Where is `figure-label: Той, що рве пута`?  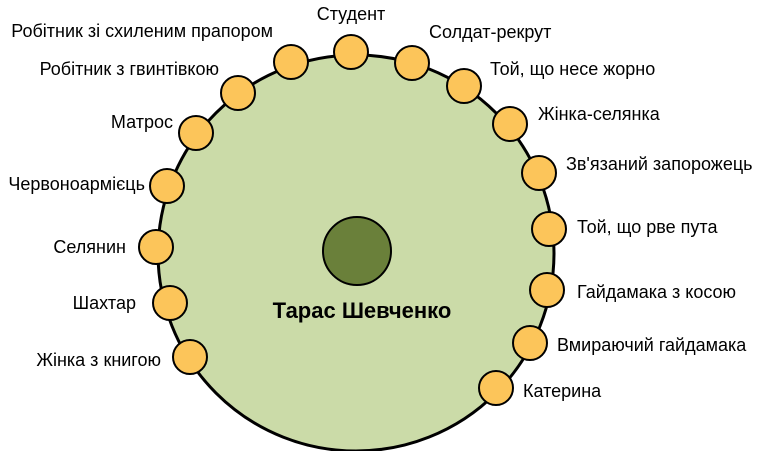 figure-label: Той, що рве пута is located at coordinates (647, 227).